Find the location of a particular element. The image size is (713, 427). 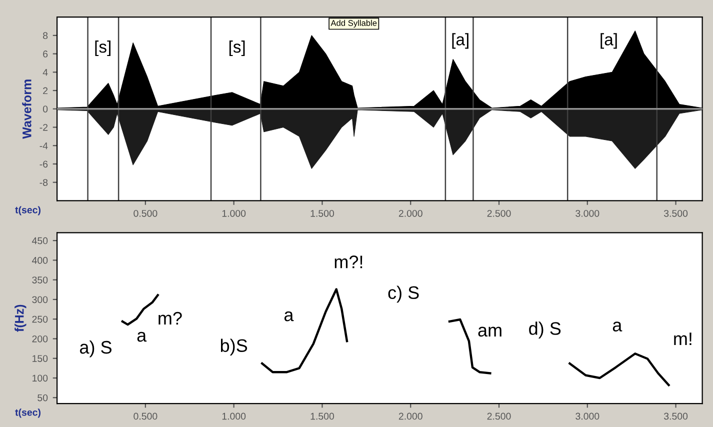

y-tick-label: 100 is located at coordinates (40, 378).